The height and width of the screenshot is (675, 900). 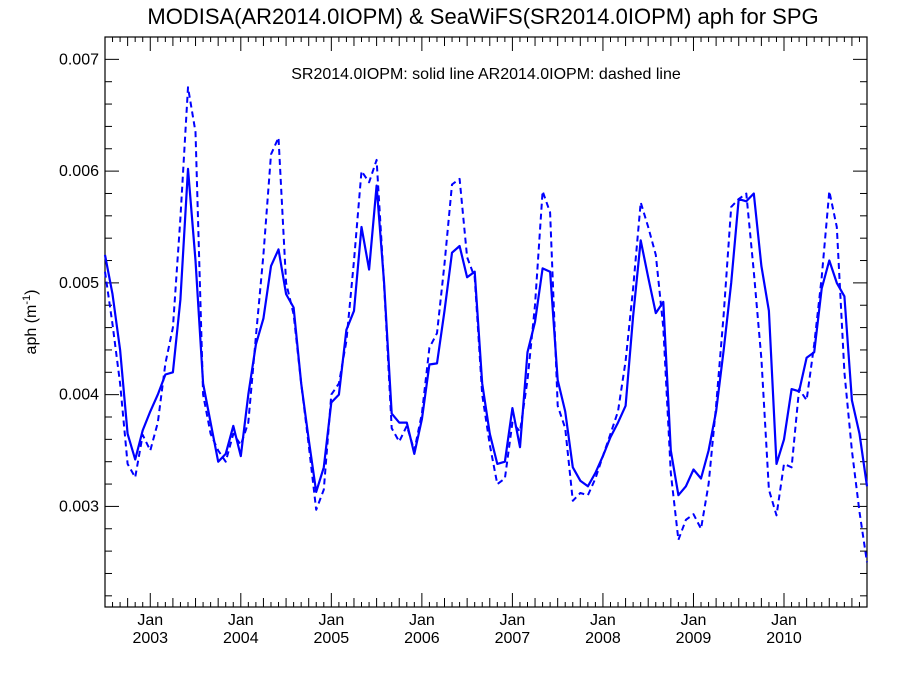 I want to click on y-axis-label-superscript: -1, so click(x=27, y=300).